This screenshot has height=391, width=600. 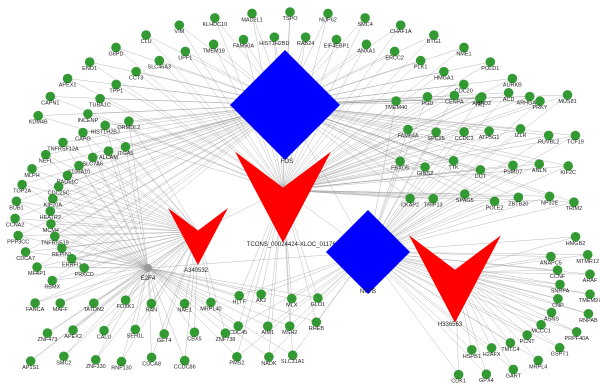 I want to click on gene-label: SLC46A3, so click(x=160, y=68).